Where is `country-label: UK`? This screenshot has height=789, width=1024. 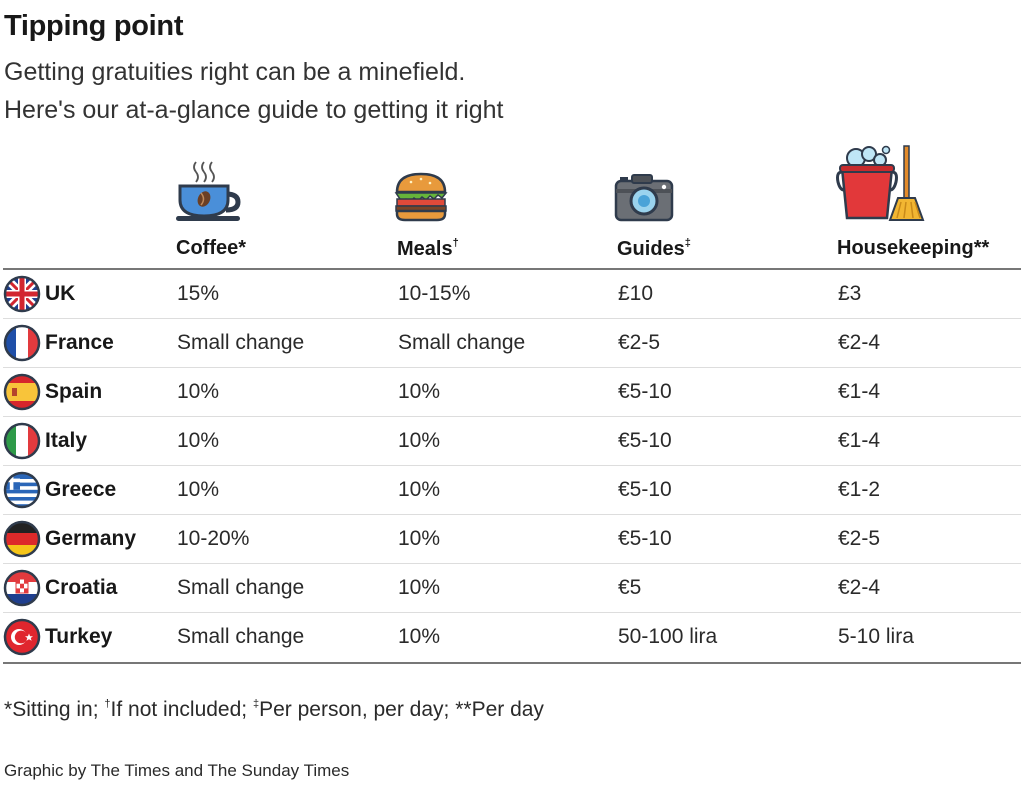
country-label: UK is located at coordinates (60, 293).